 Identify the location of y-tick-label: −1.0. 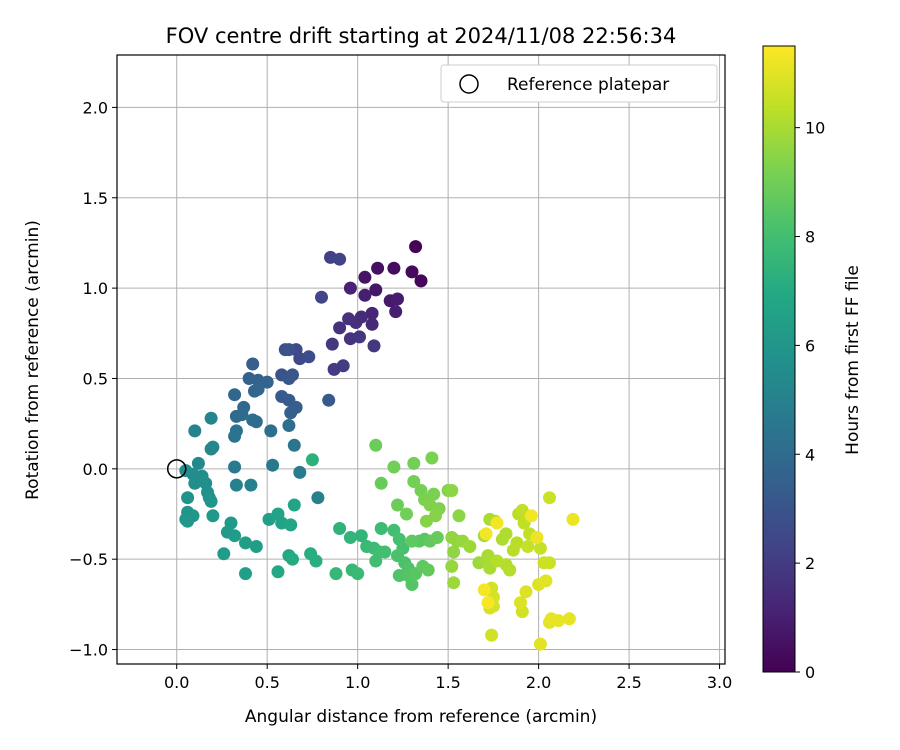
(88, 650).